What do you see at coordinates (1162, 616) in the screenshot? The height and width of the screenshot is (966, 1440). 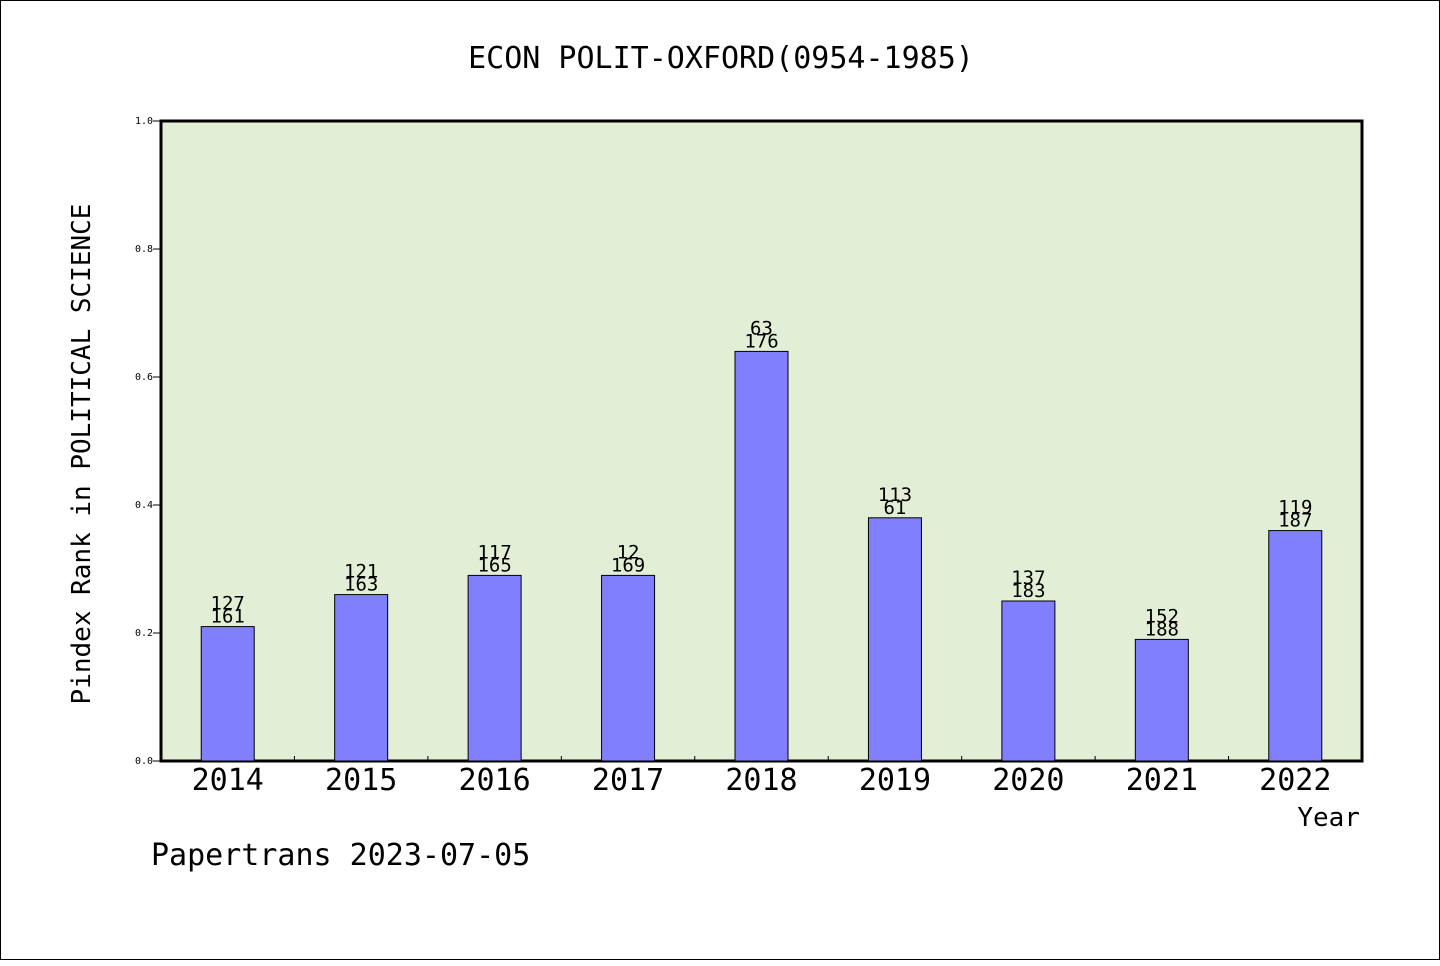 I see `bar-label-top: 152` at bounding box center [1162, 616].